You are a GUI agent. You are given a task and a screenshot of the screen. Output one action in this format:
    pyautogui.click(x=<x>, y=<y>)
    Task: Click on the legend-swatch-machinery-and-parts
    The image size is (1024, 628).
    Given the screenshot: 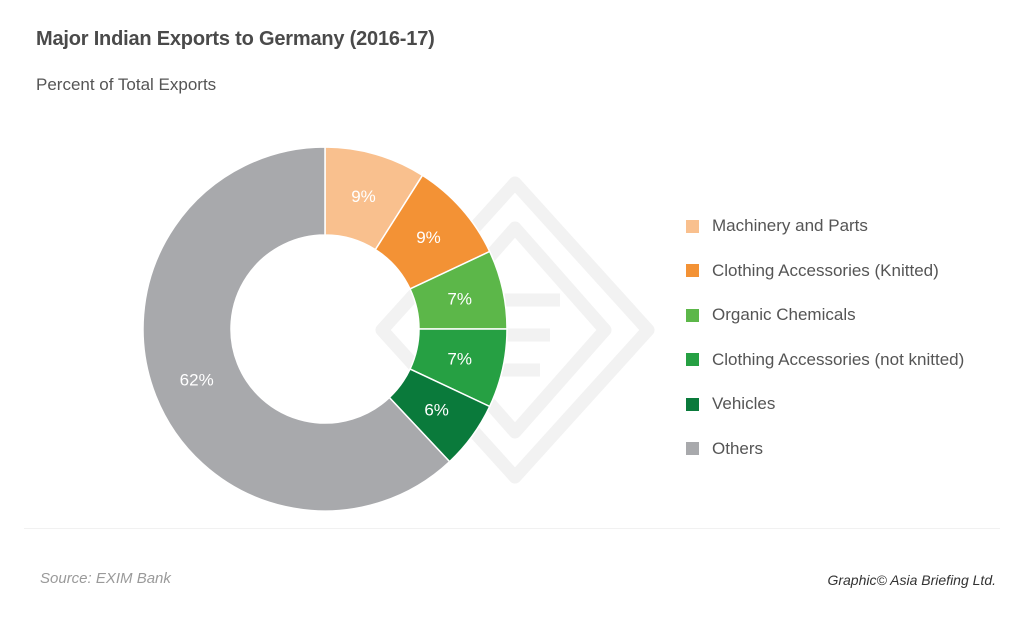 What is the action you would take?
    pyautogui.click(x=692, y=226)
    